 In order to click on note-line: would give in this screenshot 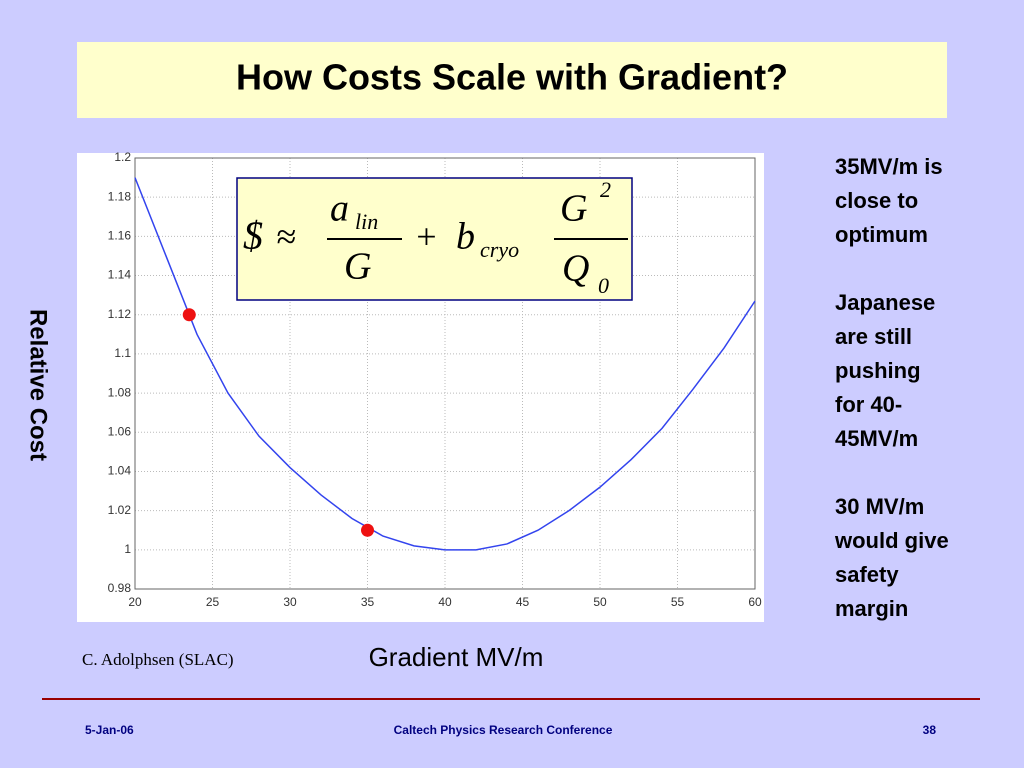, I will do `click(891, 540)`.